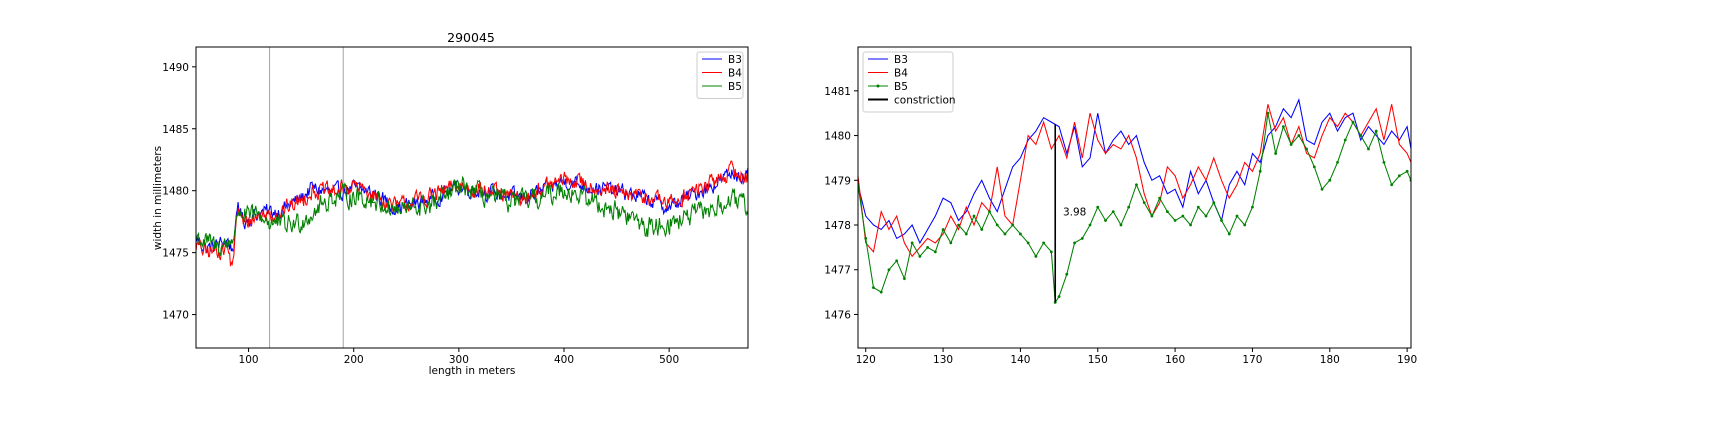 The width and height of the screenshot is (1728, 432). Describe the element at coordinates (735, 87) in the screenshot. I see `legend-label-b5: B5` at that location.